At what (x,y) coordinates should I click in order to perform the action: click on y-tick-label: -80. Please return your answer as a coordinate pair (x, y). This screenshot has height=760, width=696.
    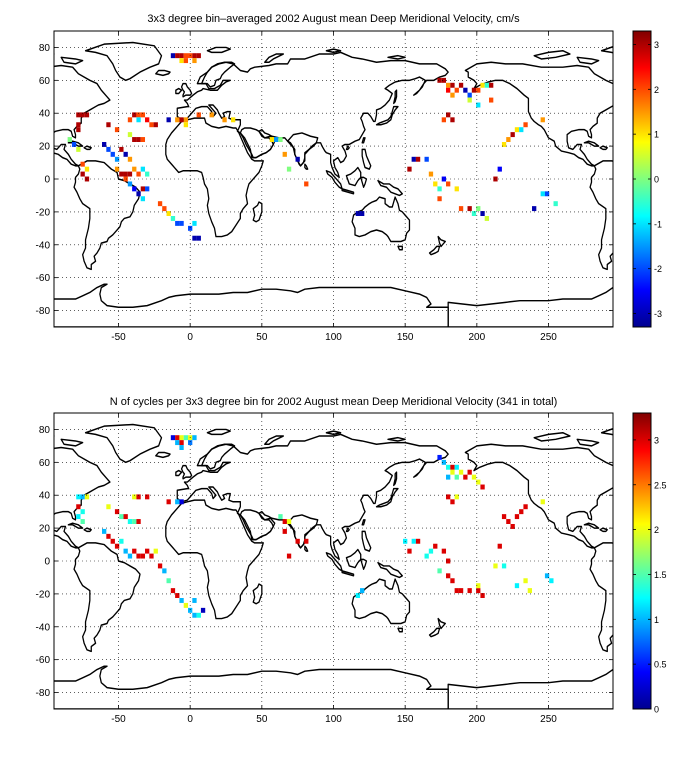
    Looking at the image, I should click on (43, 693).